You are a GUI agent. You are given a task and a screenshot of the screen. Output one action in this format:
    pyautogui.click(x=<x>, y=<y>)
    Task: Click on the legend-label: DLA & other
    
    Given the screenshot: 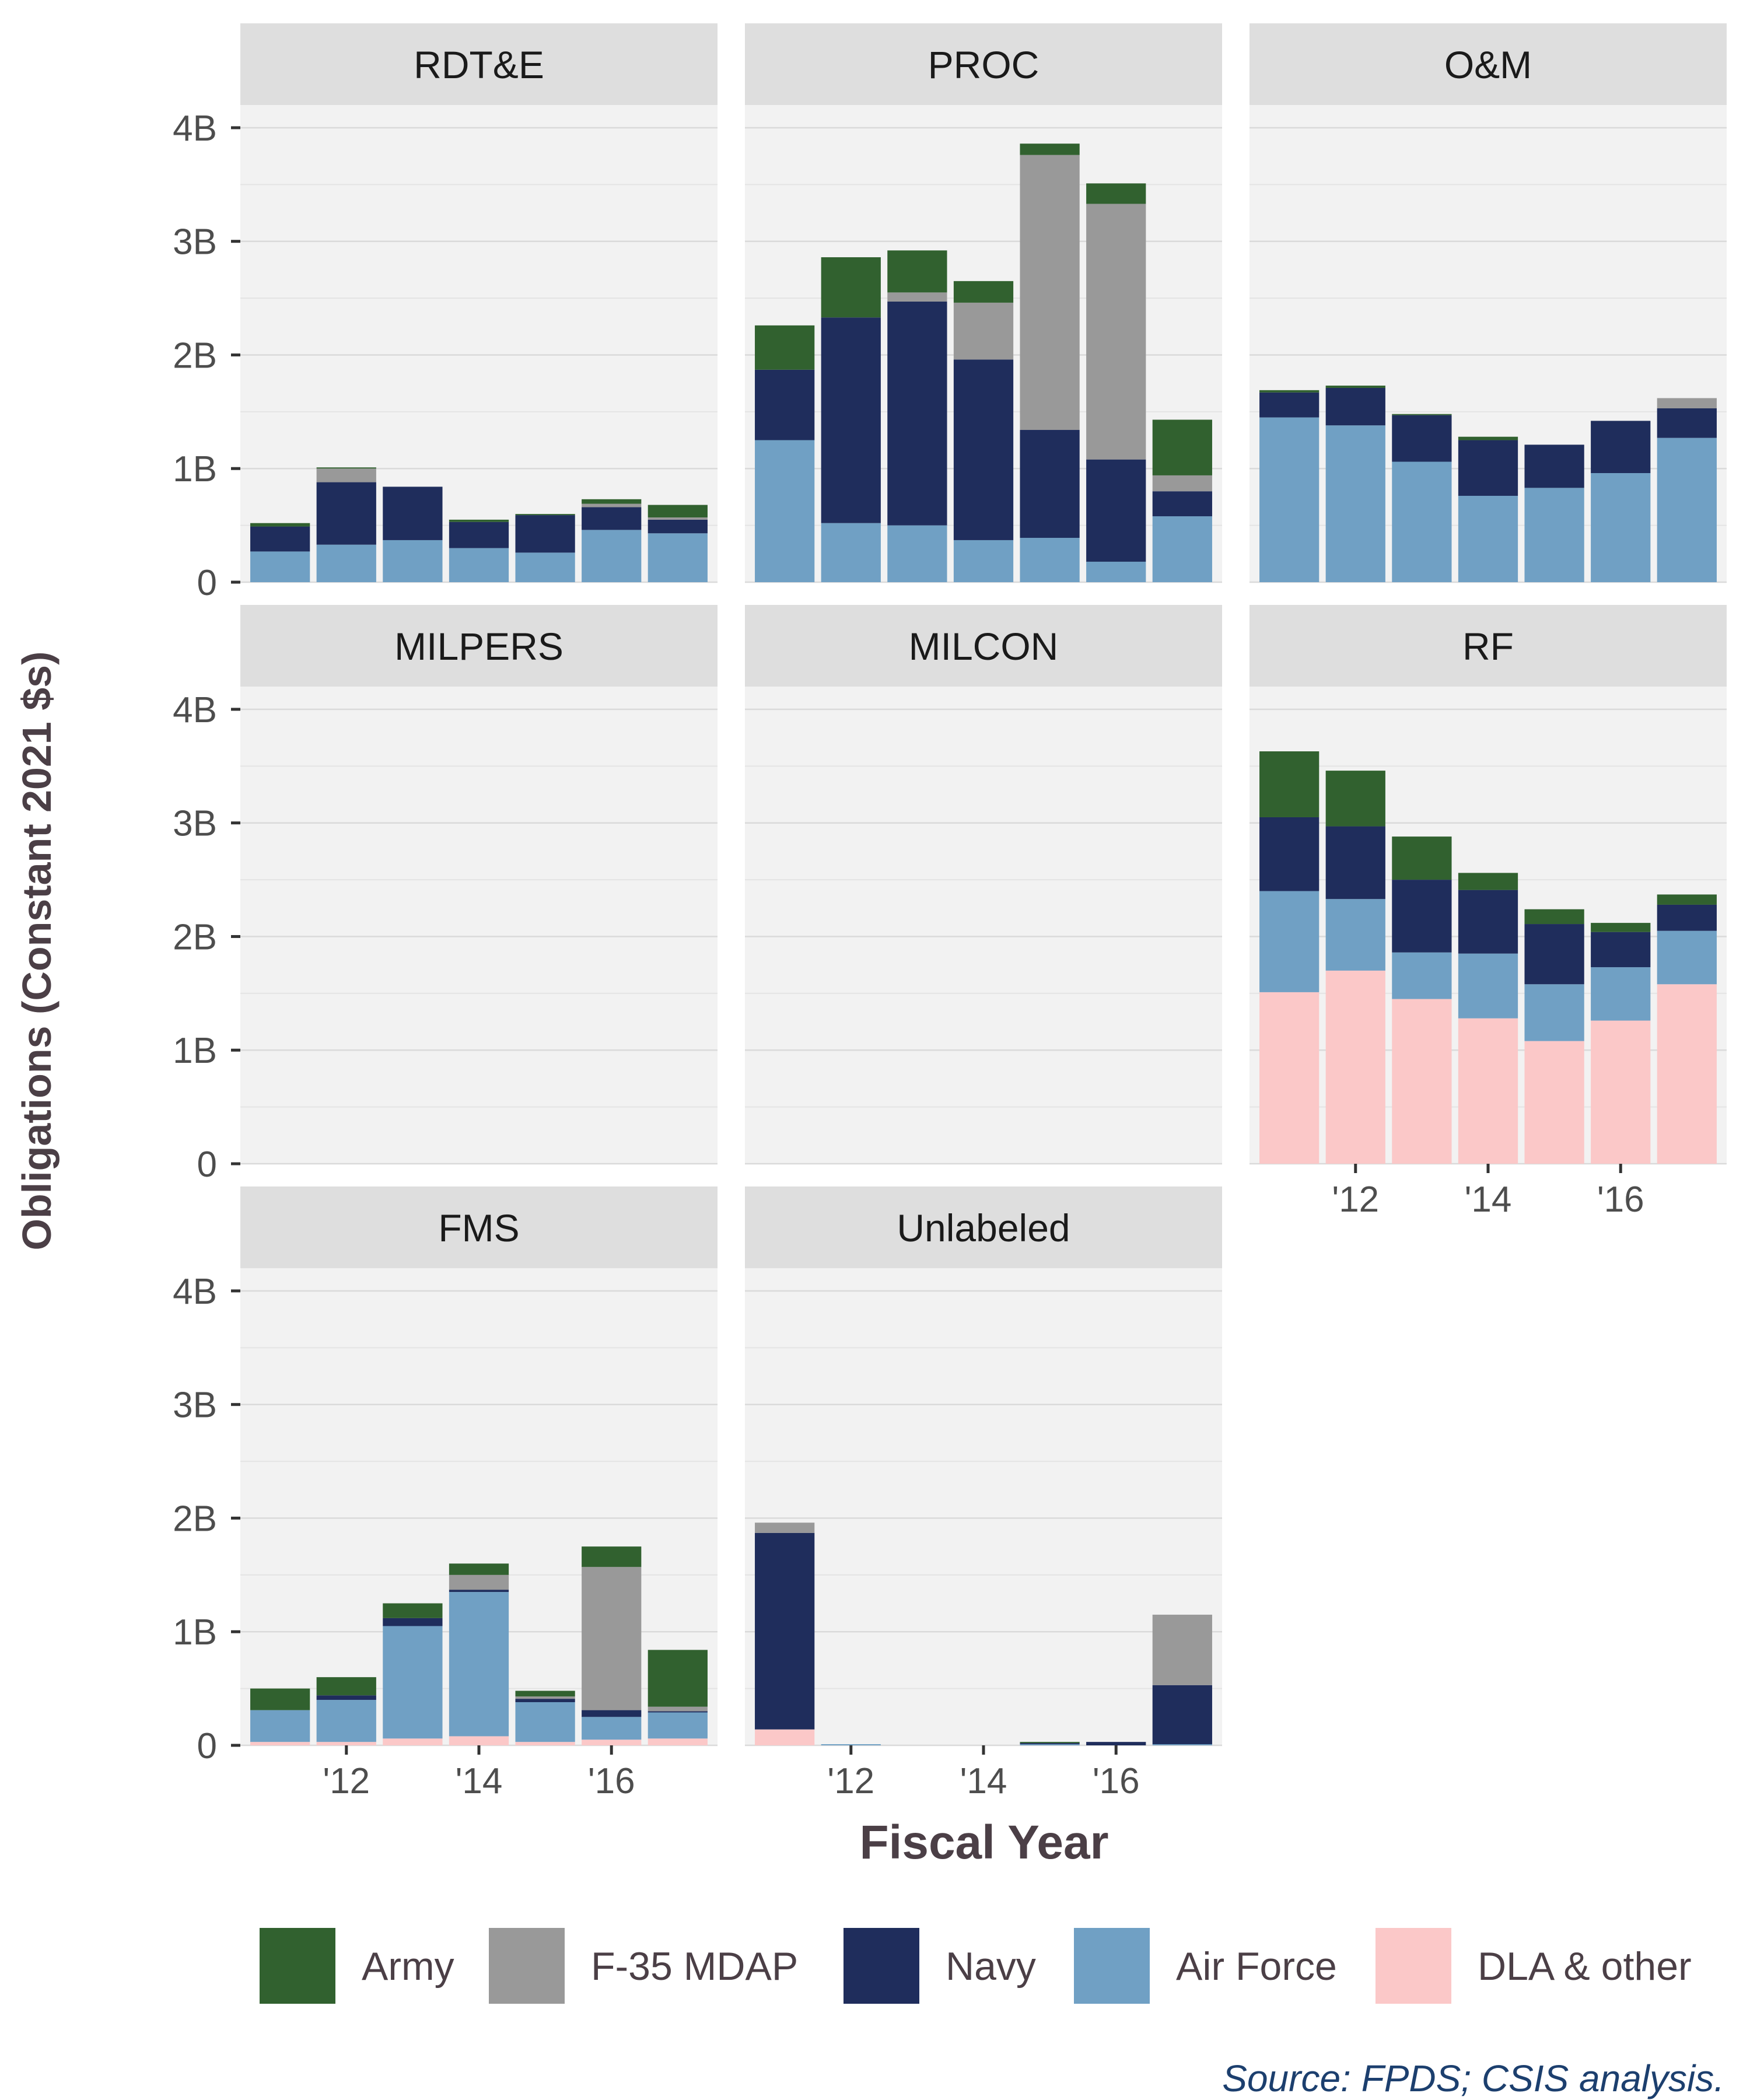 What is the action you would take?
    pyautogui.click(x=1585, y=1966)
    